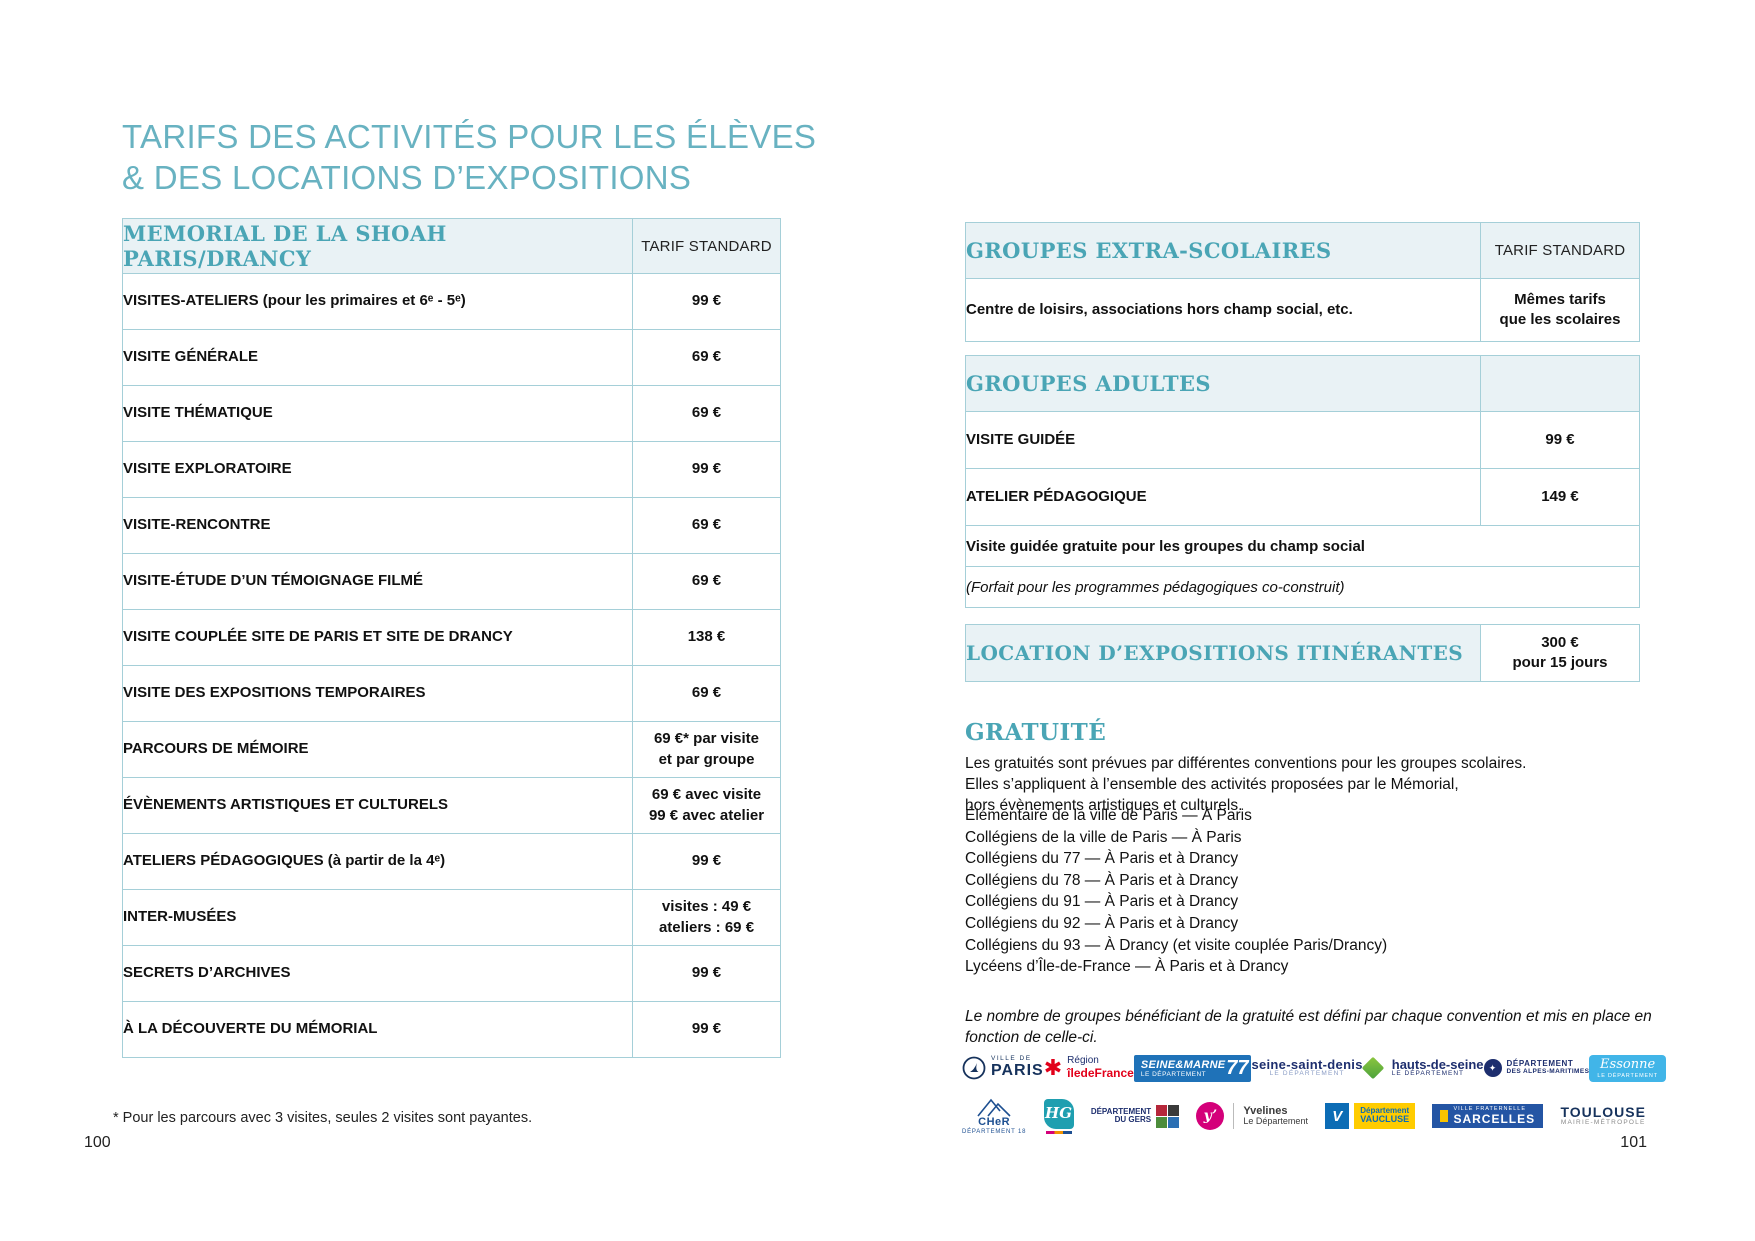 The width and height of the screenshot is (1755, 1241). What do you see at coordinates (706, 917) in the screenshot?
I see `activity-price: visites : 49 € ateliers : 69 €` at bounding box center [706, 917].